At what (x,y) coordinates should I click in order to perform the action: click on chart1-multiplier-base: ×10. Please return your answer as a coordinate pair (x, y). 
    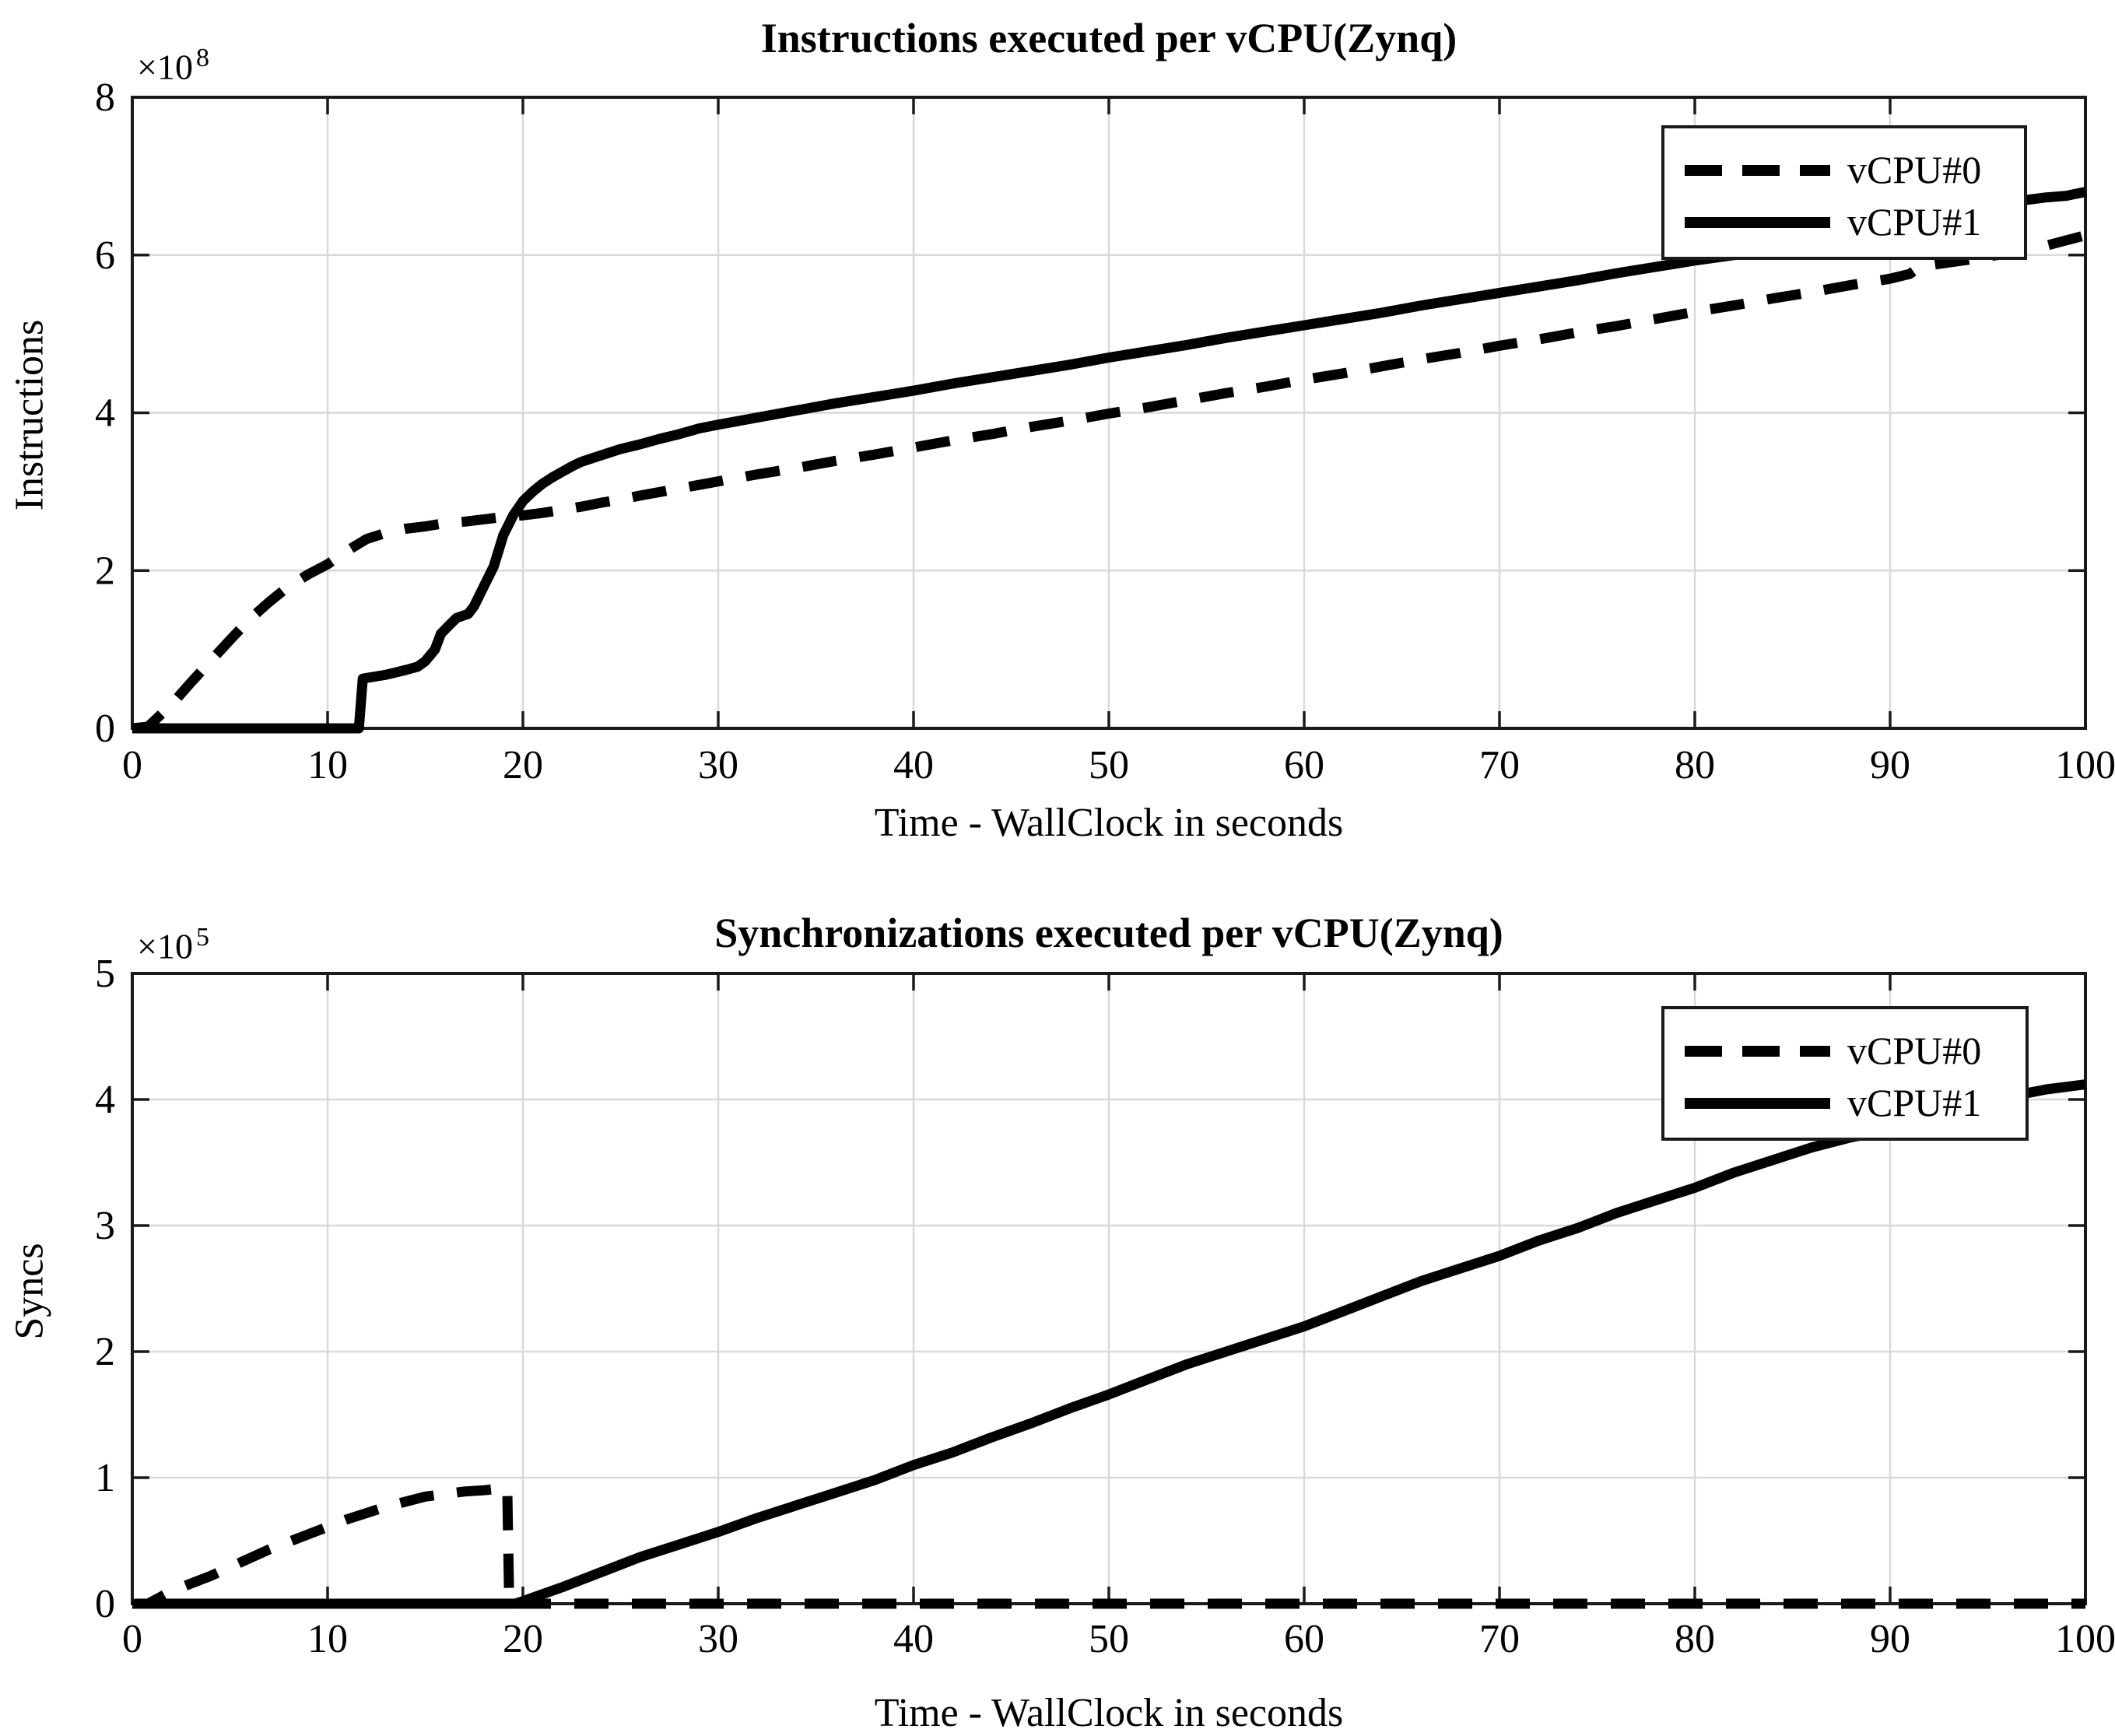
    Looking at the image, I should click on (165, 67).